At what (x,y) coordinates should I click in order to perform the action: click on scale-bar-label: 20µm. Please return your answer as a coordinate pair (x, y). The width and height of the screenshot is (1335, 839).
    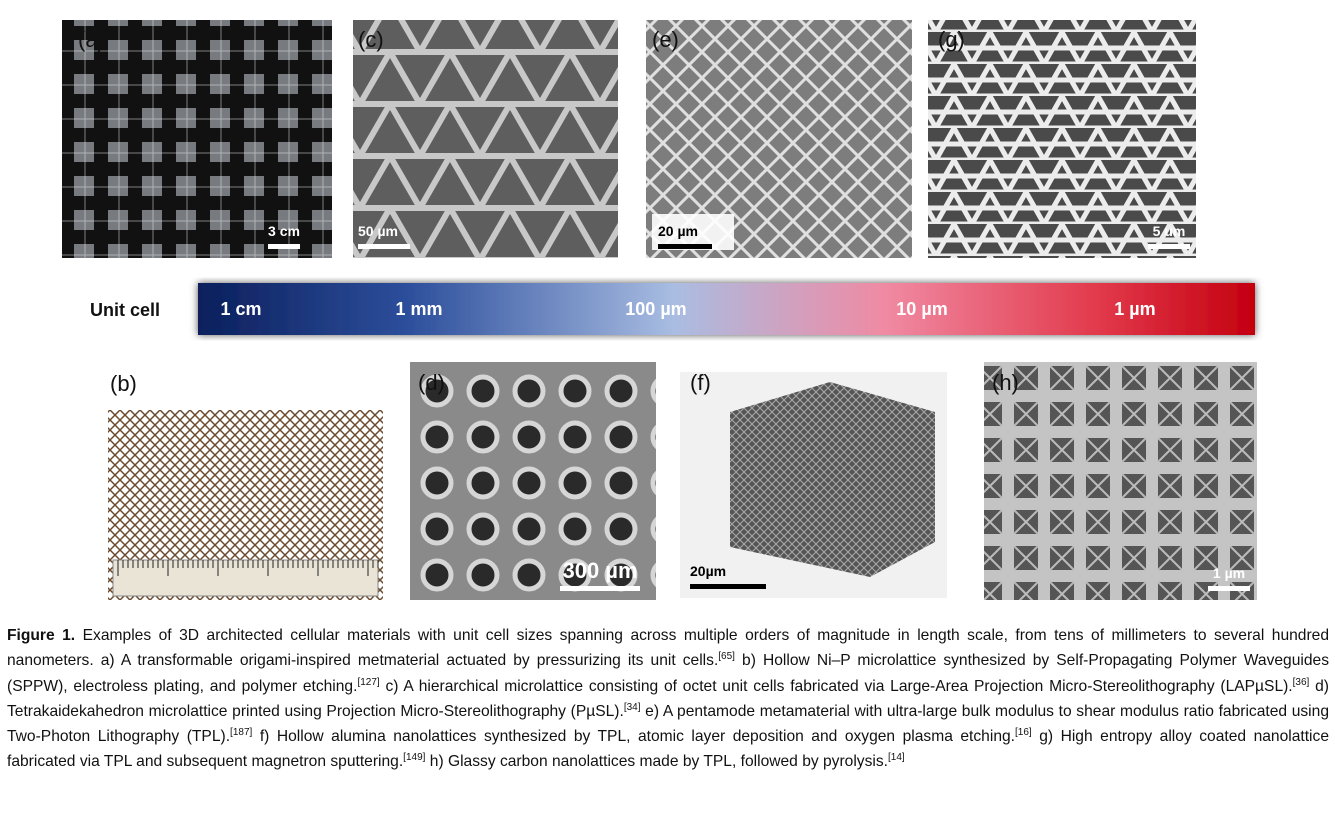
    Looking at the image, I should click on (708, 571).